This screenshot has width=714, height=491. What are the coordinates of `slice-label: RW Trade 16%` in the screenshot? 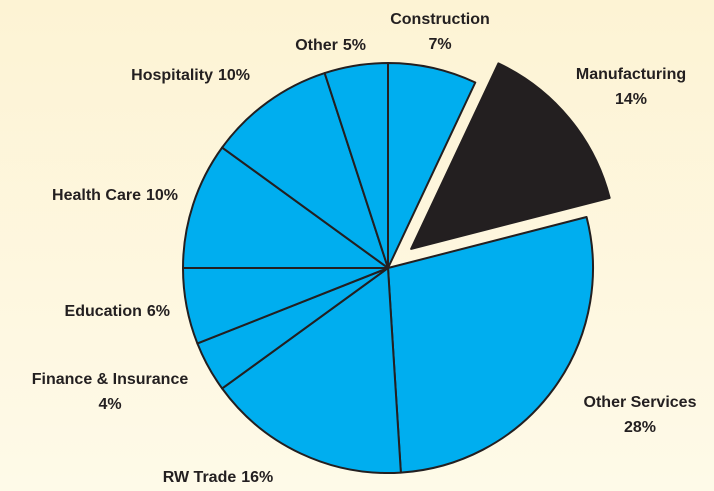 It's located at (218, 477).